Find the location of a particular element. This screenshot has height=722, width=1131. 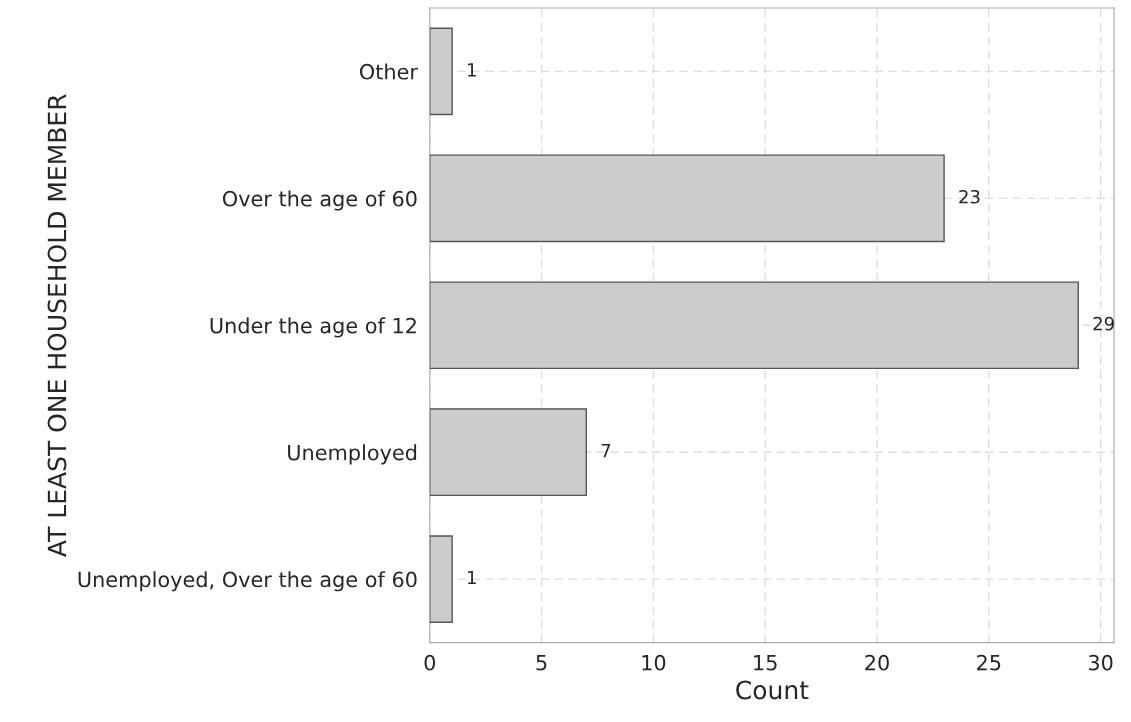

x-tick-label: 30 is located at coordinates (1100, 662).